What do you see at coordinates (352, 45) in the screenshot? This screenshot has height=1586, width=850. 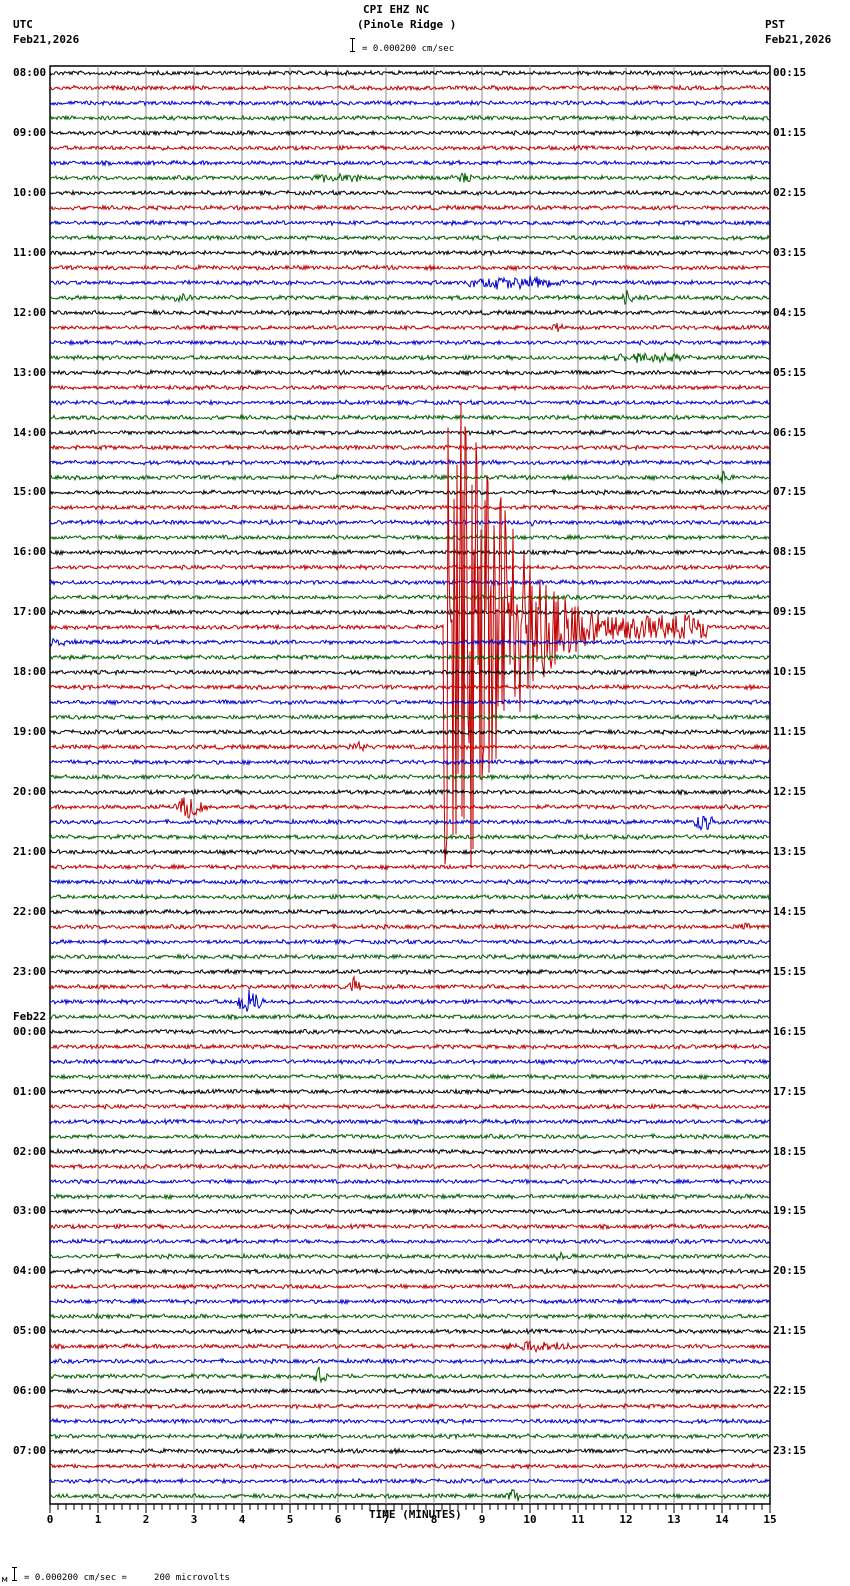 I see `scale-bar-icon` at bounding box center [352, 45].